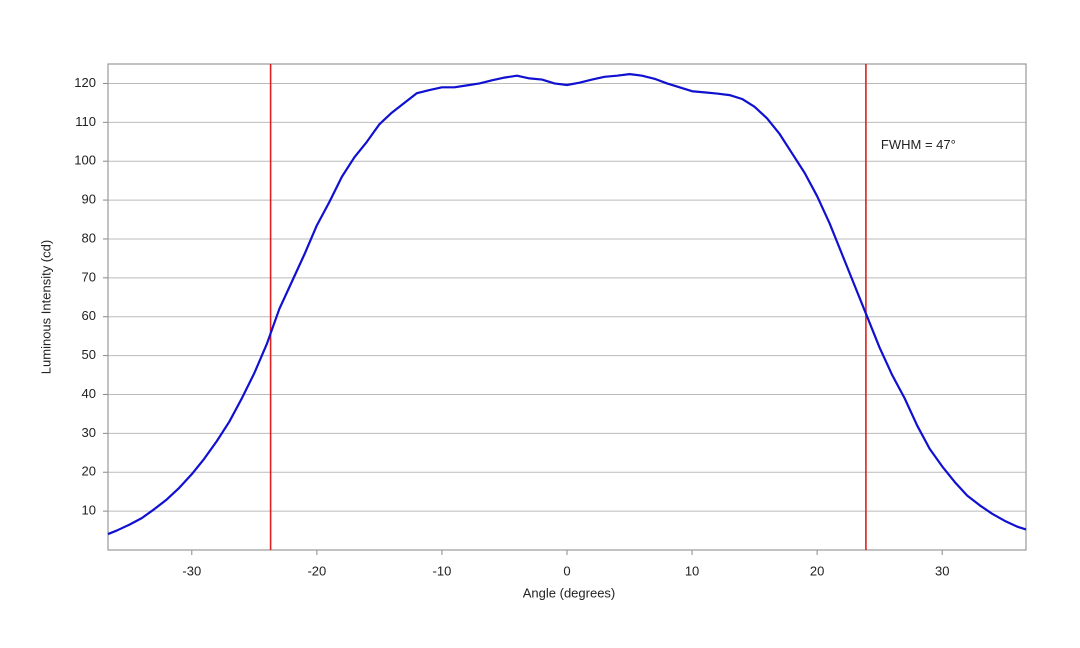 The image size is (1080, 648). What do you see at coordinates (89, 393) in the screenshot?
I see `y-tick-label: 40` at bounding box center [89, 393].